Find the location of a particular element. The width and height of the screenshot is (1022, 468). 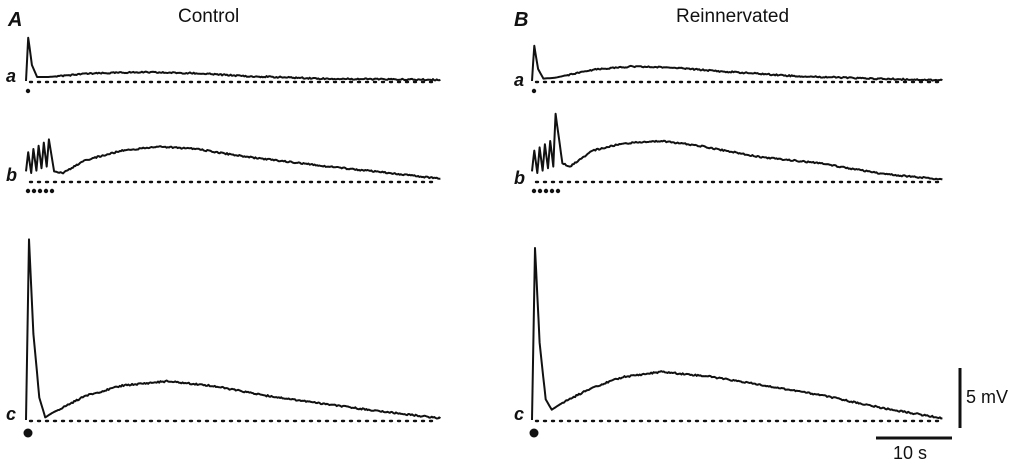

panel-title-control: Control is located at coordinates (208, 16).